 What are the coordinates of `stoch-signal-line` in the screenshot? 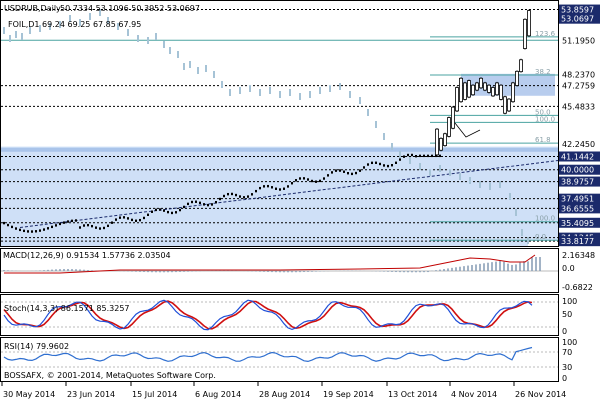 It's located at (268, 315).